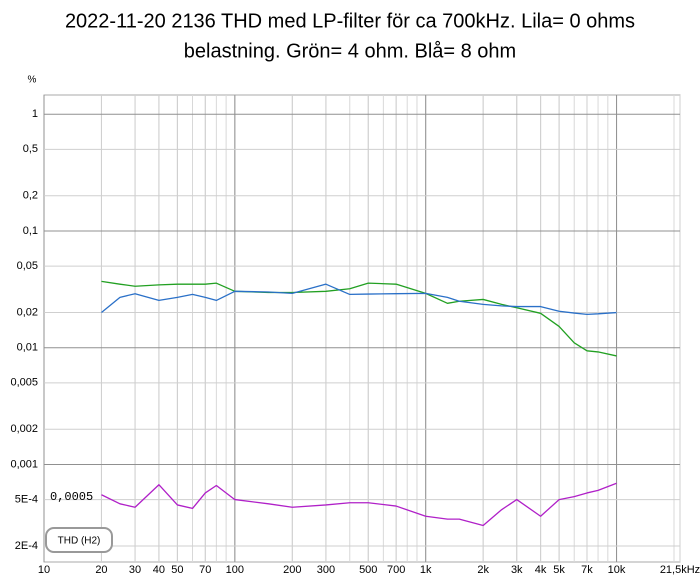 The height and width of the screenshot is (580, 700). What do you see at coordinates (27, 312) in the screenshot?
I see `y-tick-label: 0,02` at bounding box center [27, 312].